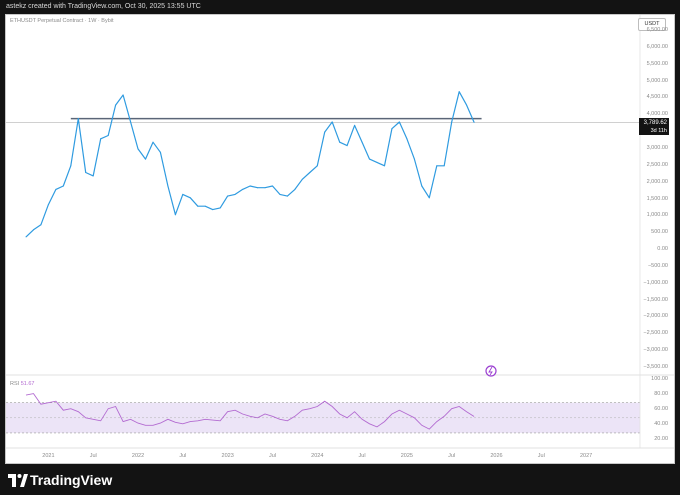  I want to click on currency-badge: USDT, so click(652, 24).